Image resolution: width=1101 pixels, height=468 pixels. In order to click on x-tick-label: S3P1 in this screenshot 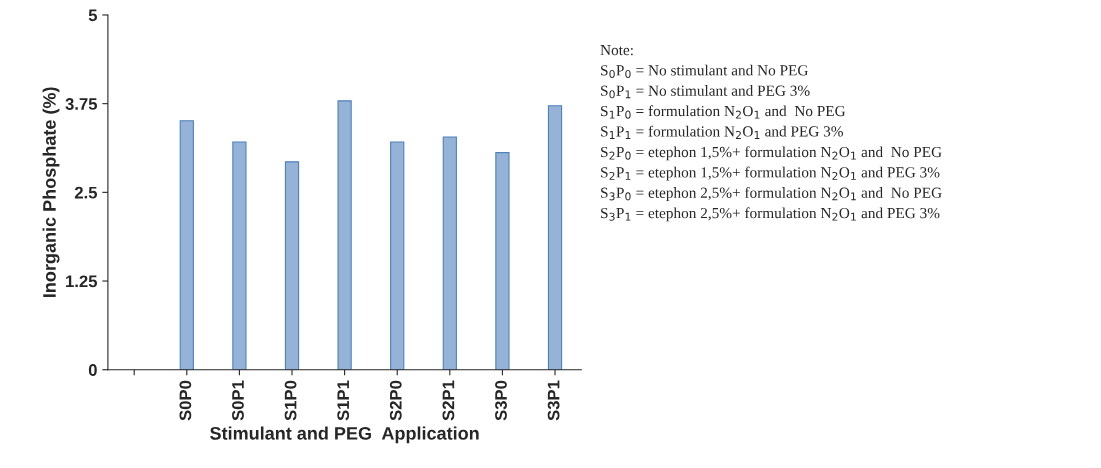, I will do `click(553, 400)`.